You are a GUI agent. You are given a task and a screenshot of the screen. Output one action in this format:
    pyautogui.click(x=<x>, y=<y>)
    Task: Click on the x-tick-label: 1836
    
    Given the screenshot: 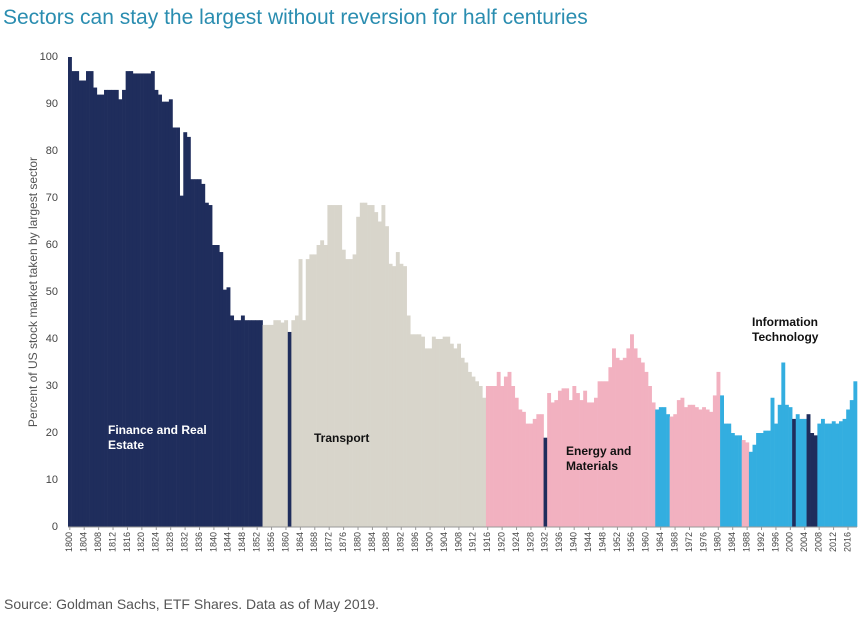 What is the action you would take?
    pyautogui.click(x=199, y=542)
    